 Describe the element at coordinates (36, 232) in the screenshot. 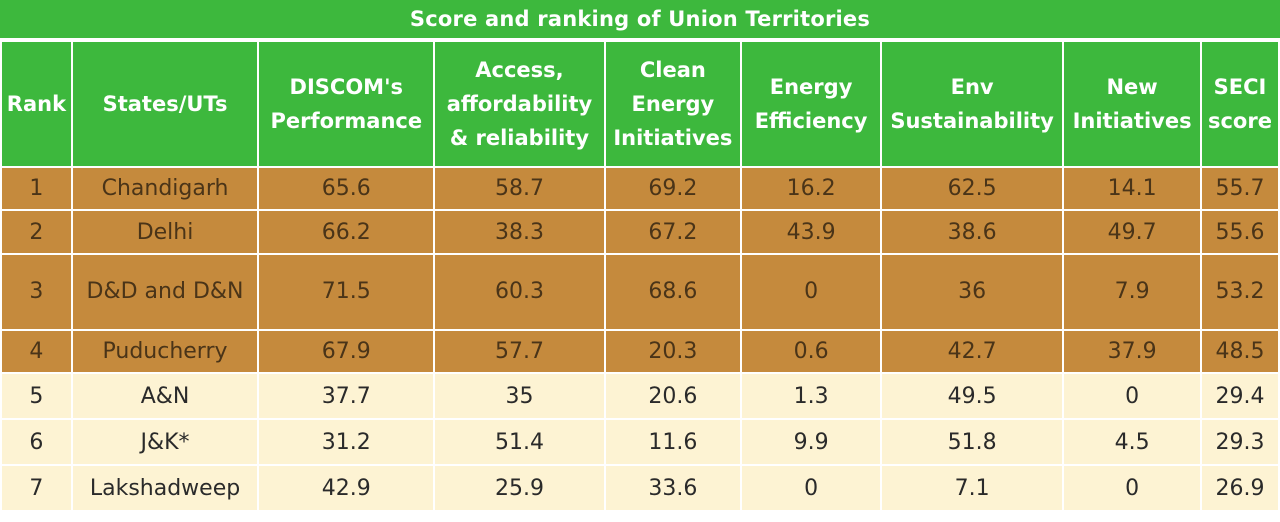

I see `rank-cell: 2` at that location.